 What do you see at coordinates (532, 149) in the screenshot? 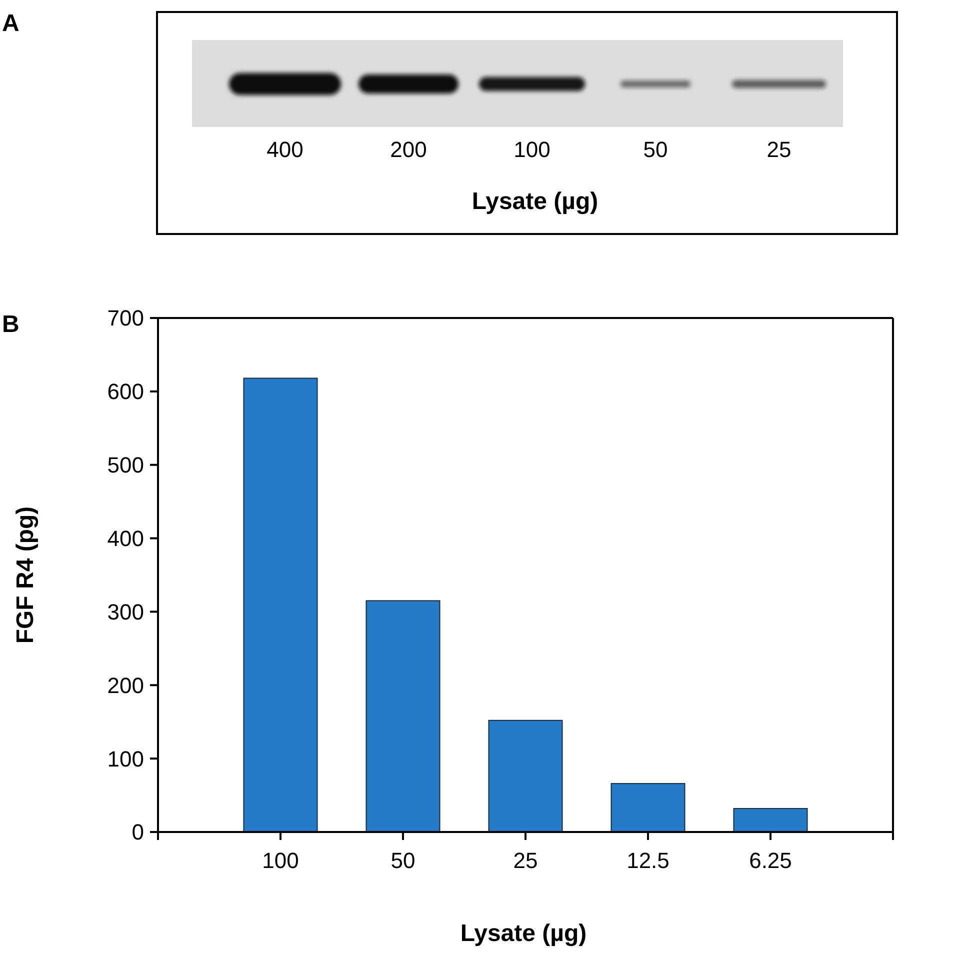
I see `category-label: 100` at bounding box center [532, 149].